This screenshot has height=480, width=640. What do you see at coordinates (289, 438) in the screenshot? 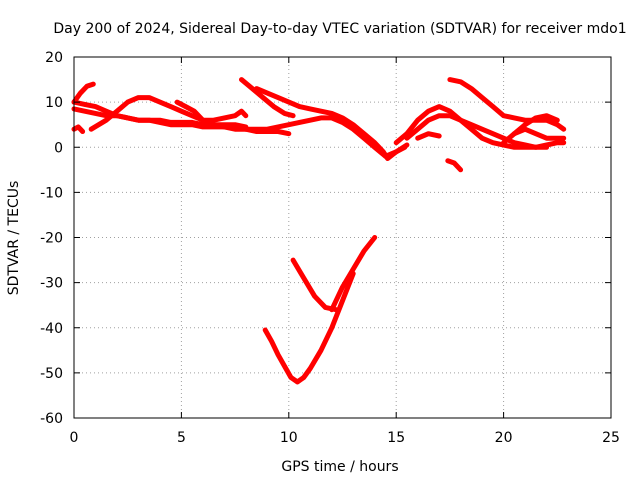
I see `x-tick-label: 10` at bounding box center [289, 438].